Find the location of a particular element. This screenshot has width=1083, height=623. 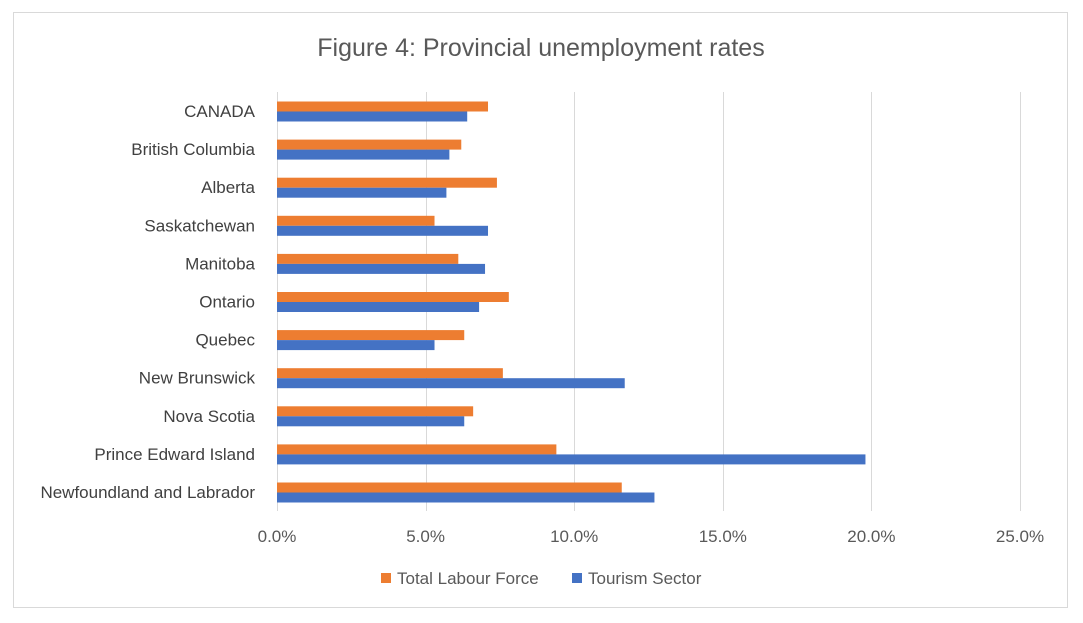

legend-label: Total Labour Force is located at coordinates (468, 578).